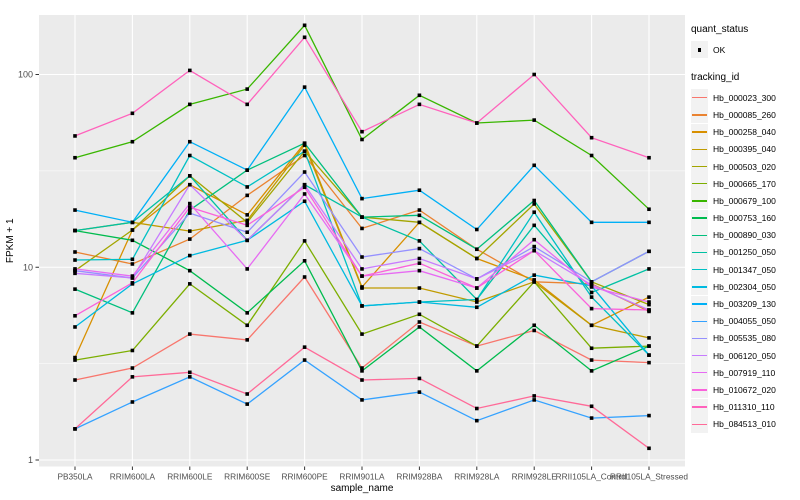 The image size is (800, 500). Describe the element at coordinates (745, 167) in the screenshot. I see `legend-item: Hb_000503_020` at that location.